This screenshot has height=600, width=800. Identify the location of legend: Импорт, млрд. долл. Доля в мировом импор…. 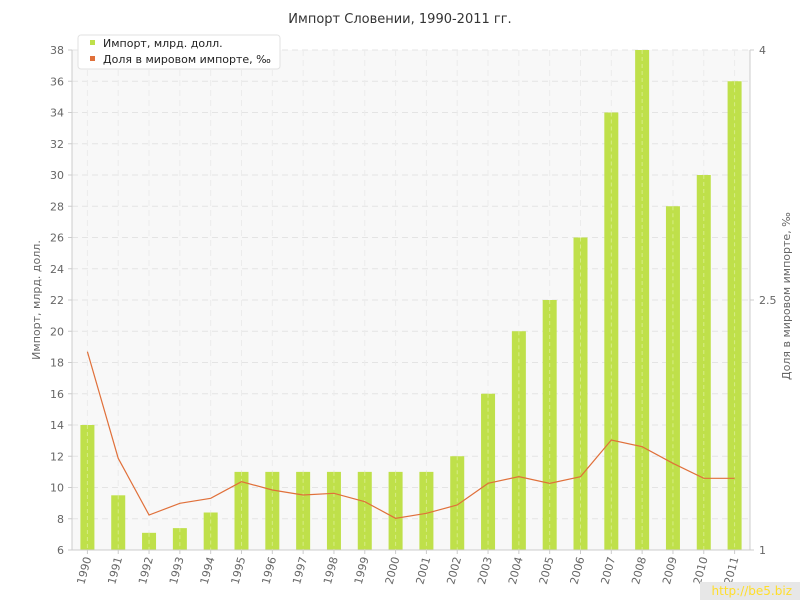
(179, 52).